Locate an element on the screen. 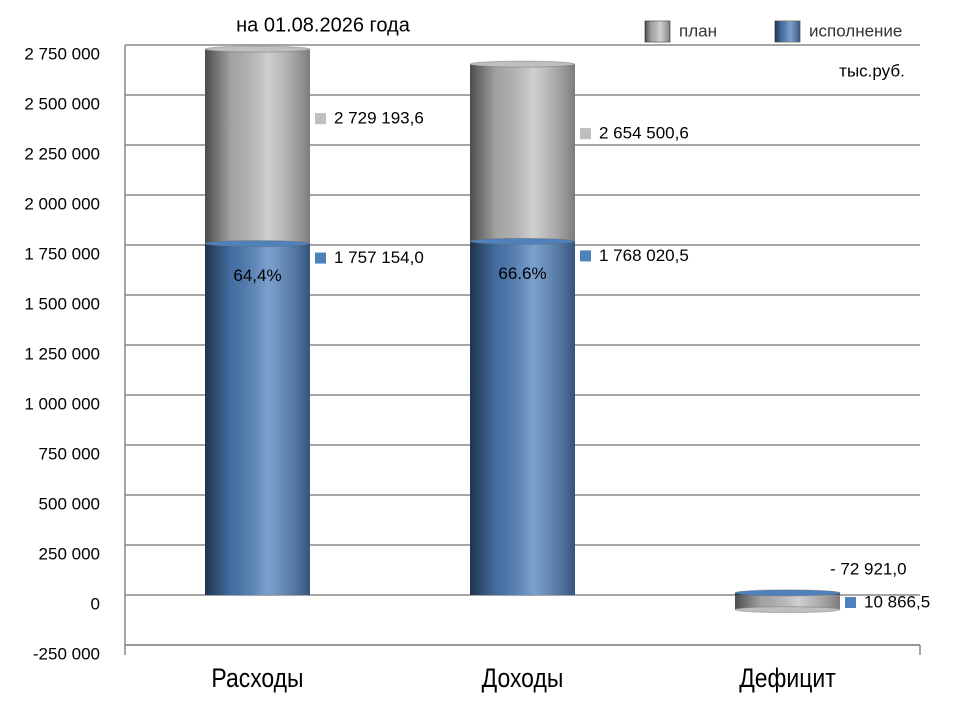  legend-label: исполнение is located at coordinates (855, 30).